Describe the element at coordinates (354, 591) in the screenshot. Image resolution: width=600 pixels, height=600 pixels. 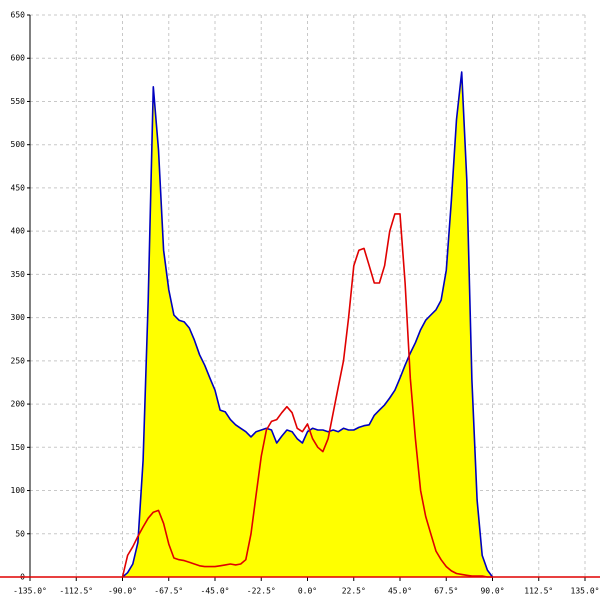
I see `x-tick-label: 22.5°` at that location.